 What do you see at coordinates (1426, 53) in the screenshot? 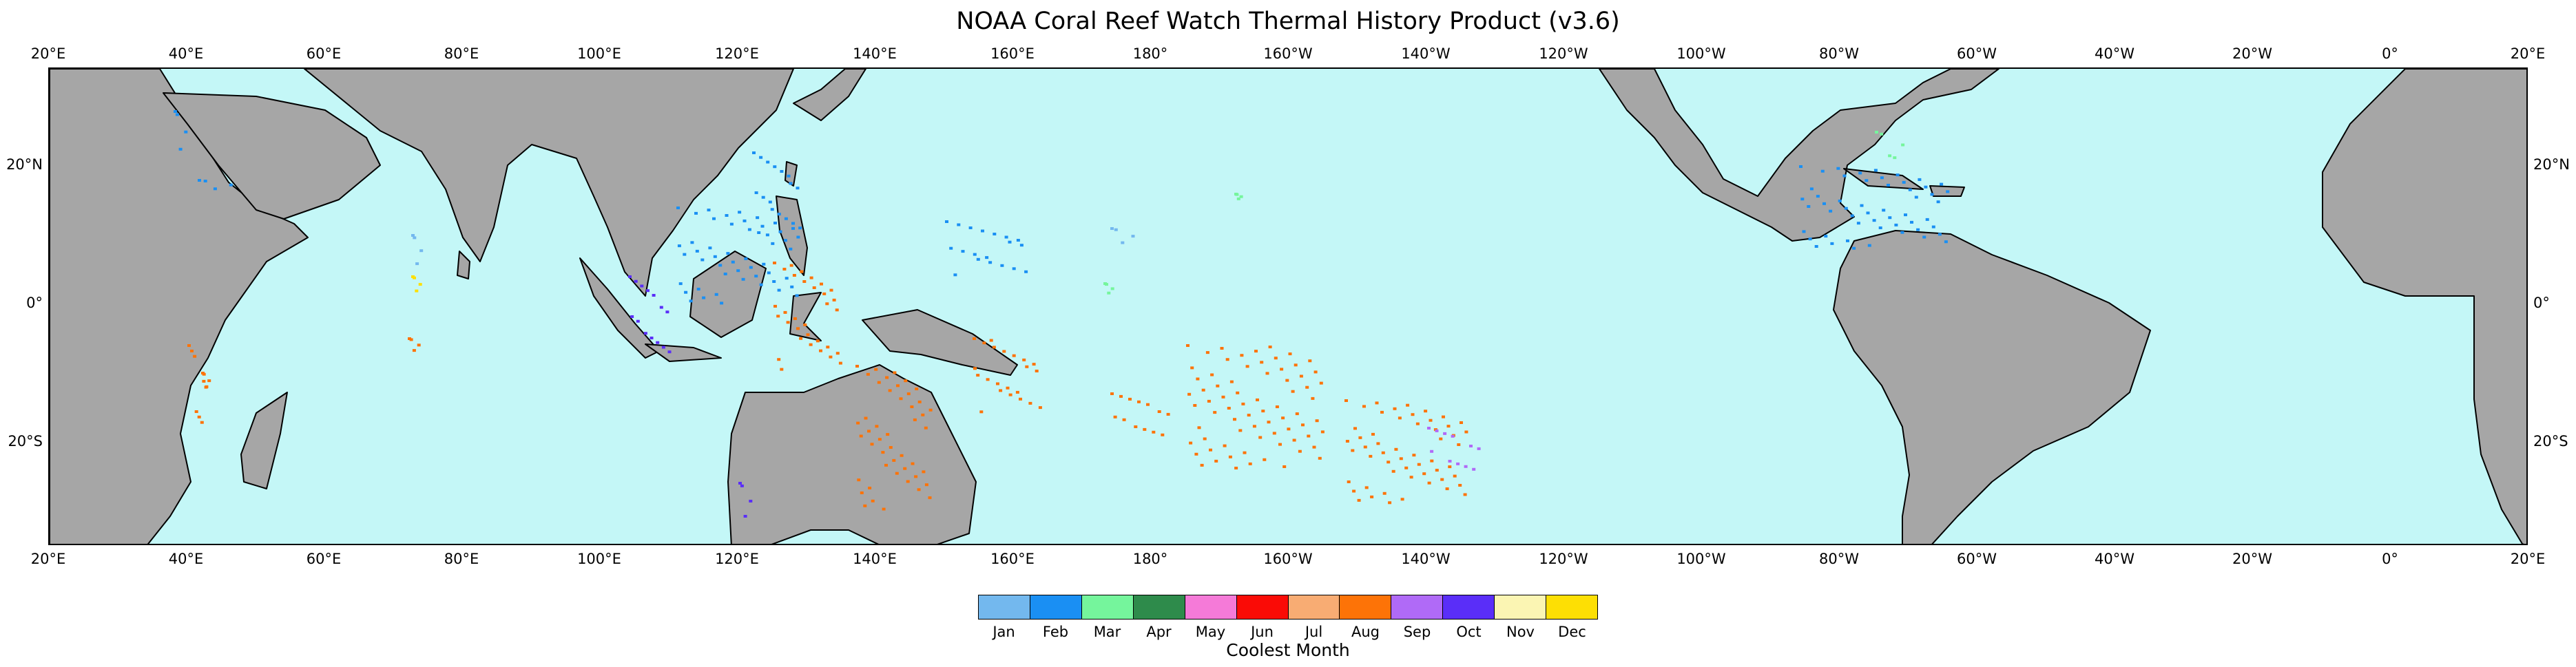
I see `x-tick-label: 140°W` at bounding box center [1426, 53].